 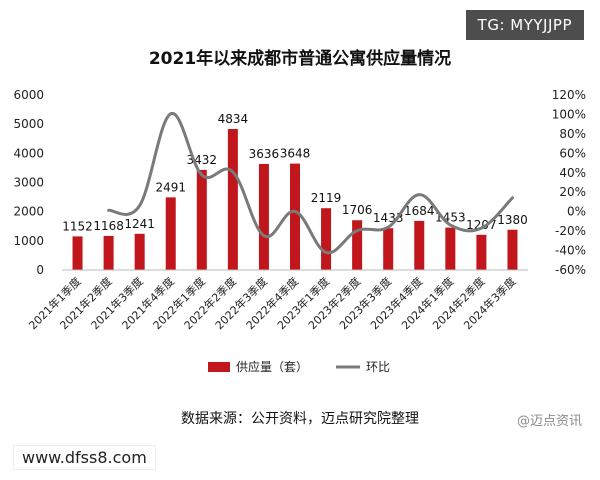 What do you see at coordinates (572, 134) in the screenshot?
I see `y-right-tick-label: 80%` at bounding box center [572, 134].